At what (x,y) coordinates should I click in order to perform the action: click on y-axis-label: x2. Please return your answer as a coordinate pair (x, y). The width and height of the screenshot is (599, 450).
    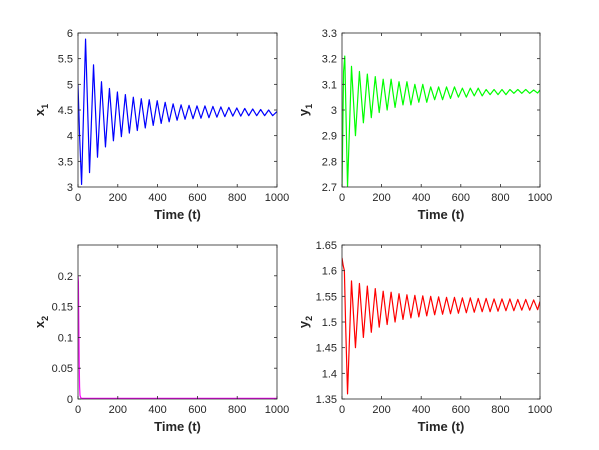
    Looking at the image, I should click on (41, 322).